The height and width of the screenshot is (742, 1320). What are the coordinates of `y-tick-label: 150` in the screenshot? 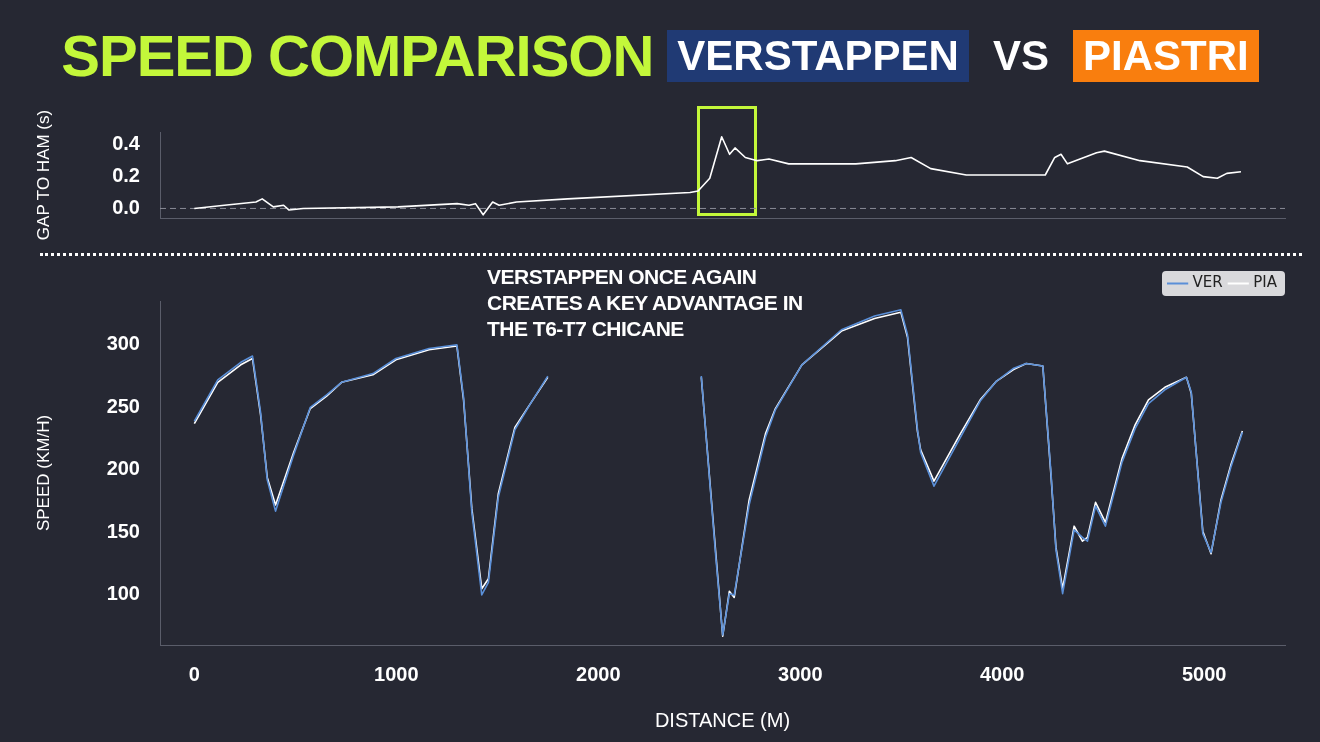 It's located at (123, 530).